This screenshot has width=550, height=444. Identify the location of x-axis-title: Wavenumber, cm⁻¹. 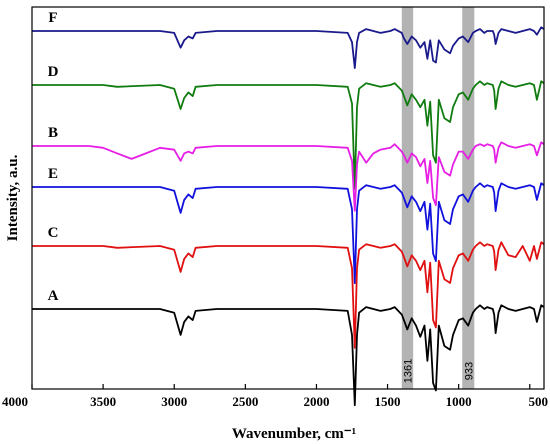
(294, 434).